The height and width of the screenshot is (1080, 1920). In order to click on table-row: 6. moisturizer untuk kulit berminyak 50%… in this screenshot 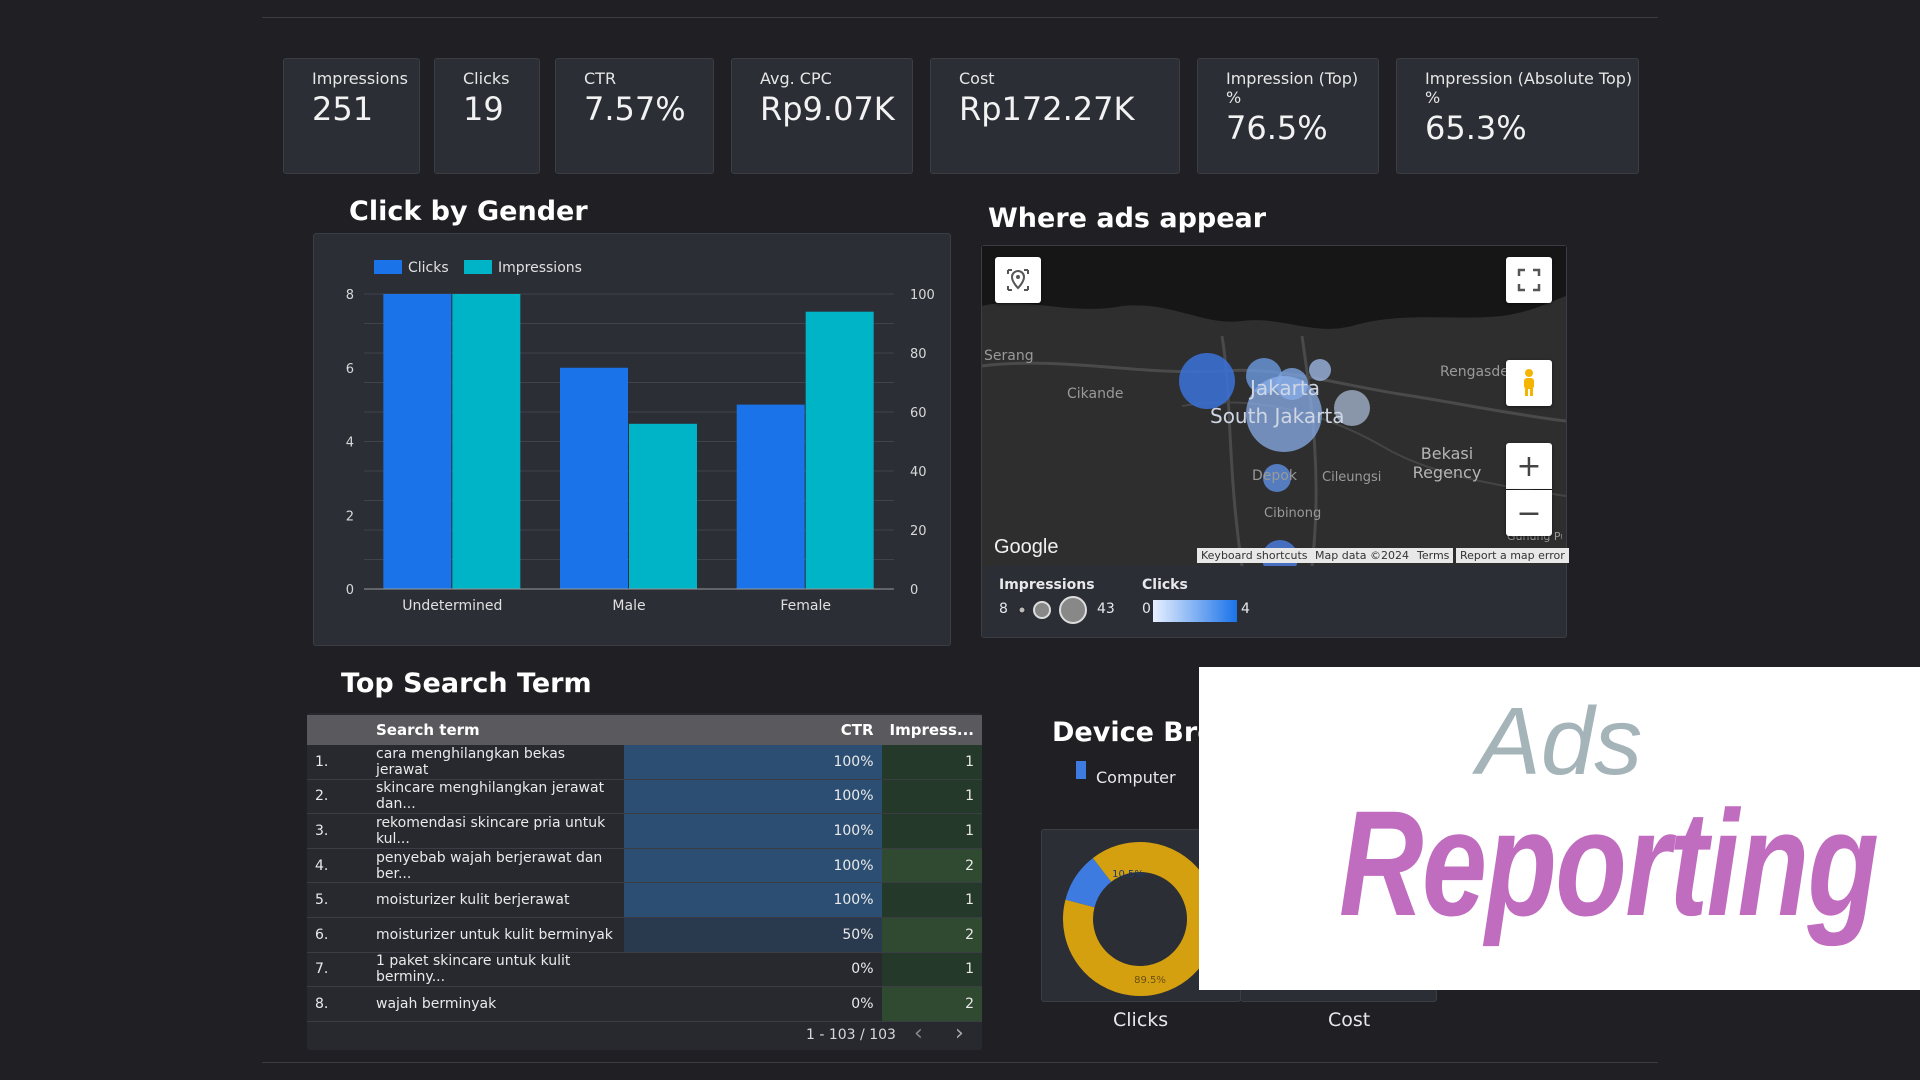, I will do `click(644, 935)`.